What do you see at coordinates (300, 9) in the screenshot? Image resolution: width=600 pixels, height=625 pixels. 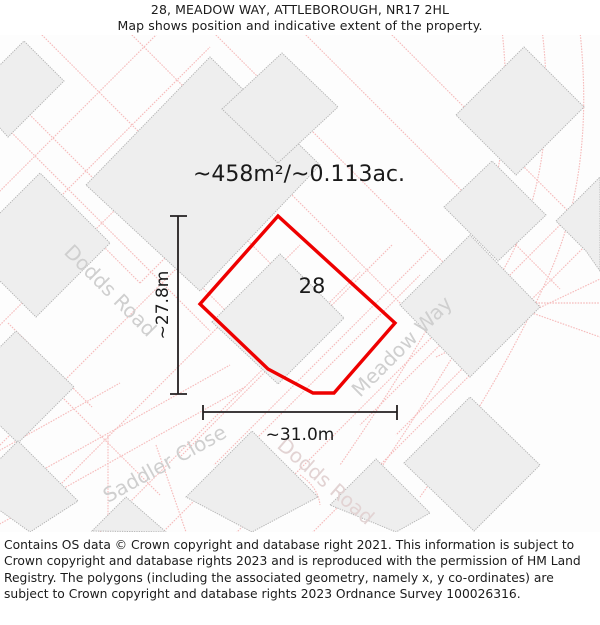 I see `page-title: 28, MEADOW WAY, ATTLEBOROUGH, NR17 2HL` at bounding box center [300, 9].